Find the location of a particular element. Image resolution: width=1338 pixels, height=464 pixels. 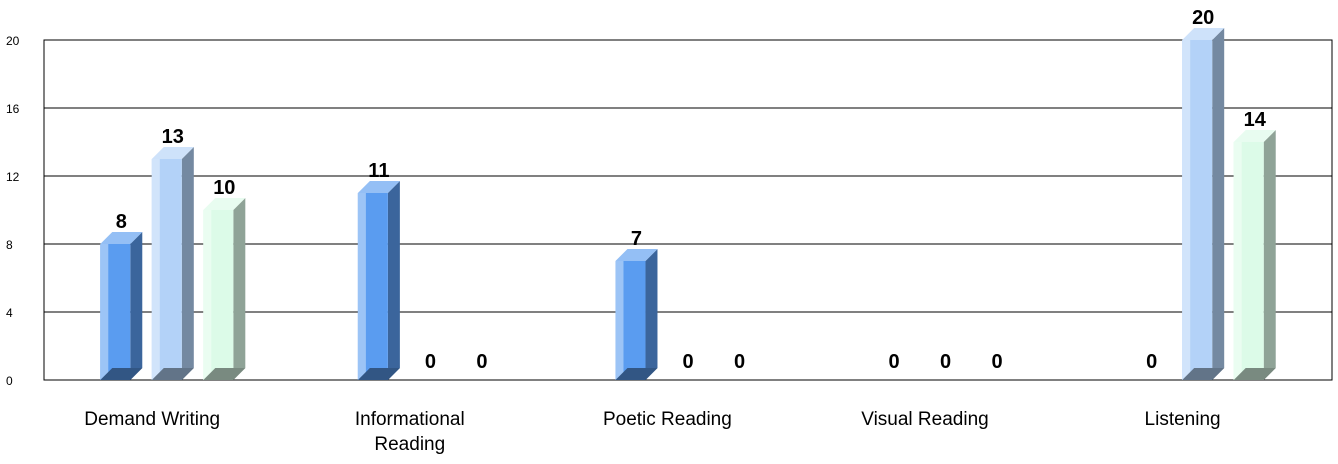

data-label: 7 is located at coordinates (636, 239).